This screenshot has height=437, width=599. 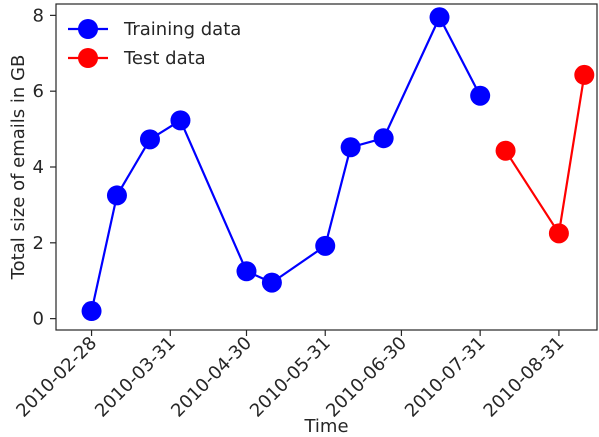 I want to click on legend: Training data Test data, so click(x=154, y=44).